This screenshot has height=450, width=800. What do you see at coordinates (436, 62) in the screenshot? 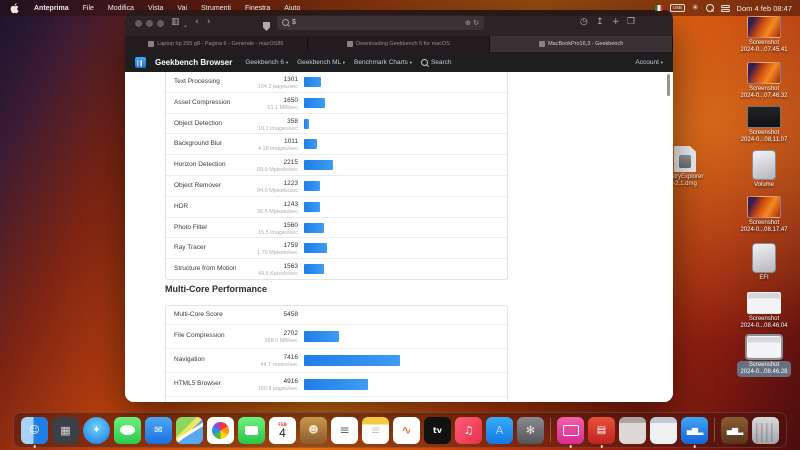
I see `site-search: Search` at bounding box center [436, 62].